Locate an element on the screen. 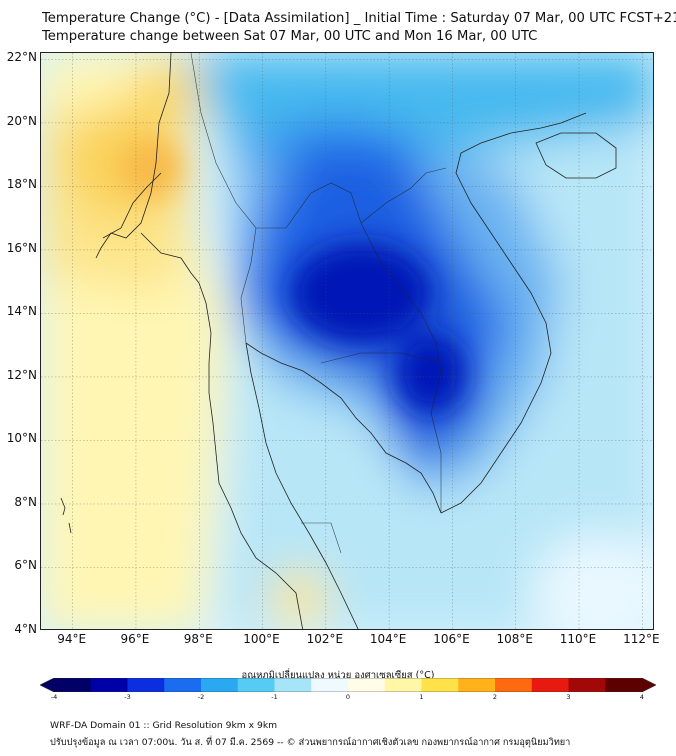 This screenshot has height=756, width=676. lat-tick-label: 4°N is located at coordinates (25, 629).